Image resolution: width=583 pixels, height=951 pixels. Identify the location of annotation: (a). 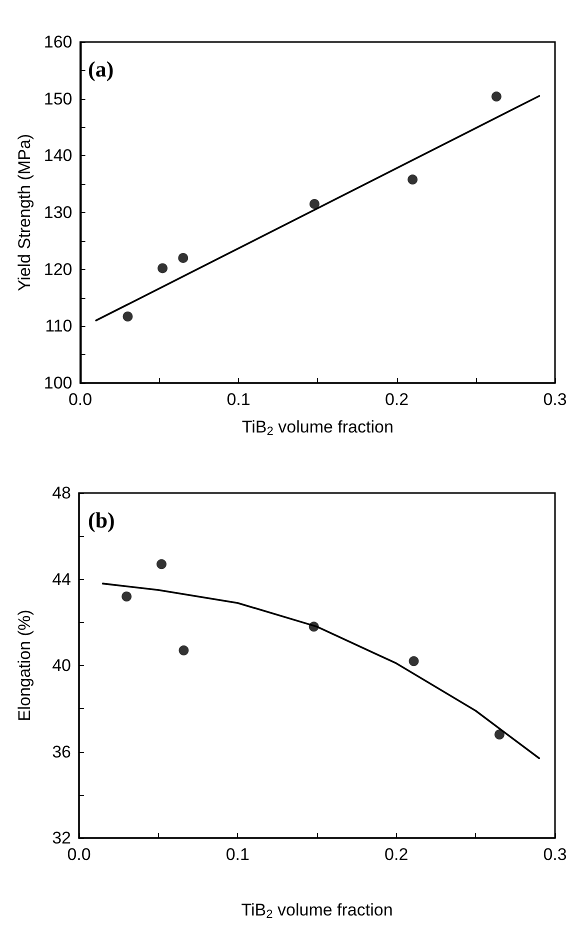
(101, 69).